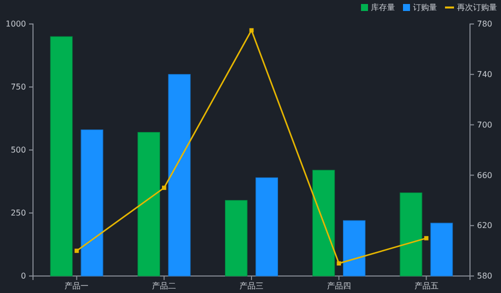 The width and height of the screenshot is (501, 293). What do you see at coordinates (484, 24) in the screenshot?
I see `y2-tick-label: 780` at bounding box center [484, 24].